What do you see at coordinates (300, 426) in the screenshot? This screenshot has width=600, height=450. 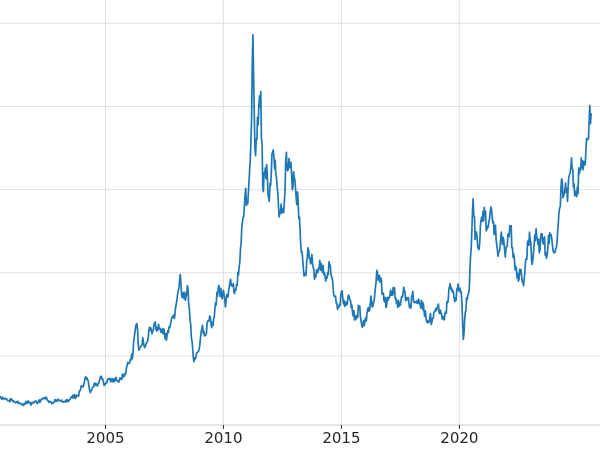 I see `x-axis` at bounding box center [300, 426].